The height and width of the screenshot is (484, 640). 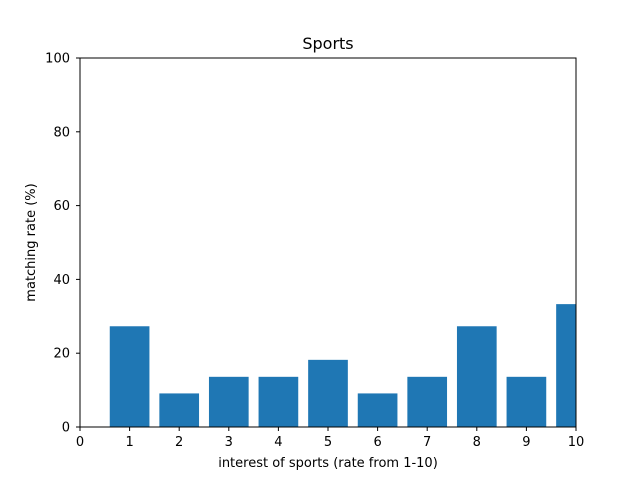 I want to click on y-axis-ticks: 0 20 40 60 80 100, so click(x=62, y=244).